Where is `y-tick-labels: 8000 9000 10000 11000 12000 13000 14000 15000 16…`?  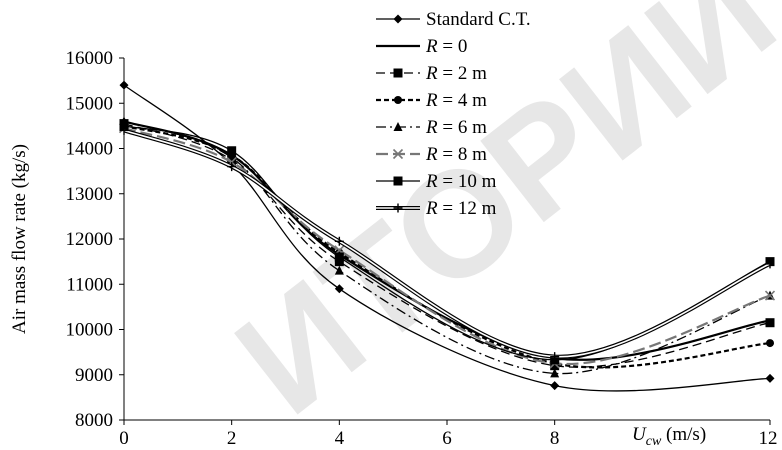 y-tick-labels: 8000 9000 10000 11000 12000 13000 14000 15000 16… is located at coordinates (95, 239).